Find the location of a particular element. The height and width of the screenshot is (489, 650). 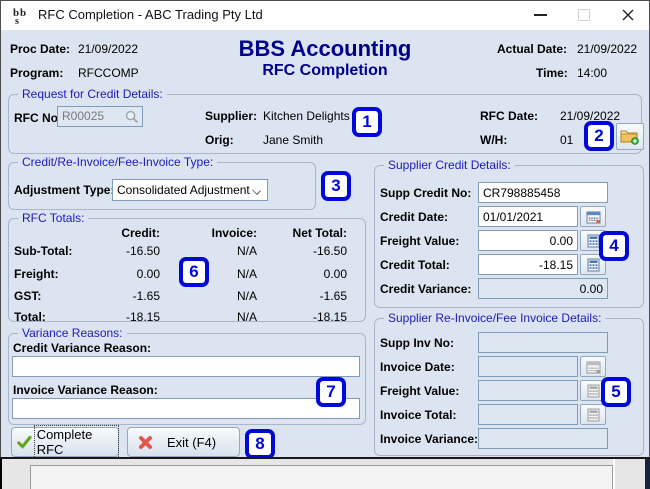

credit-variance-reason-input is located at coordinates (186, 366).